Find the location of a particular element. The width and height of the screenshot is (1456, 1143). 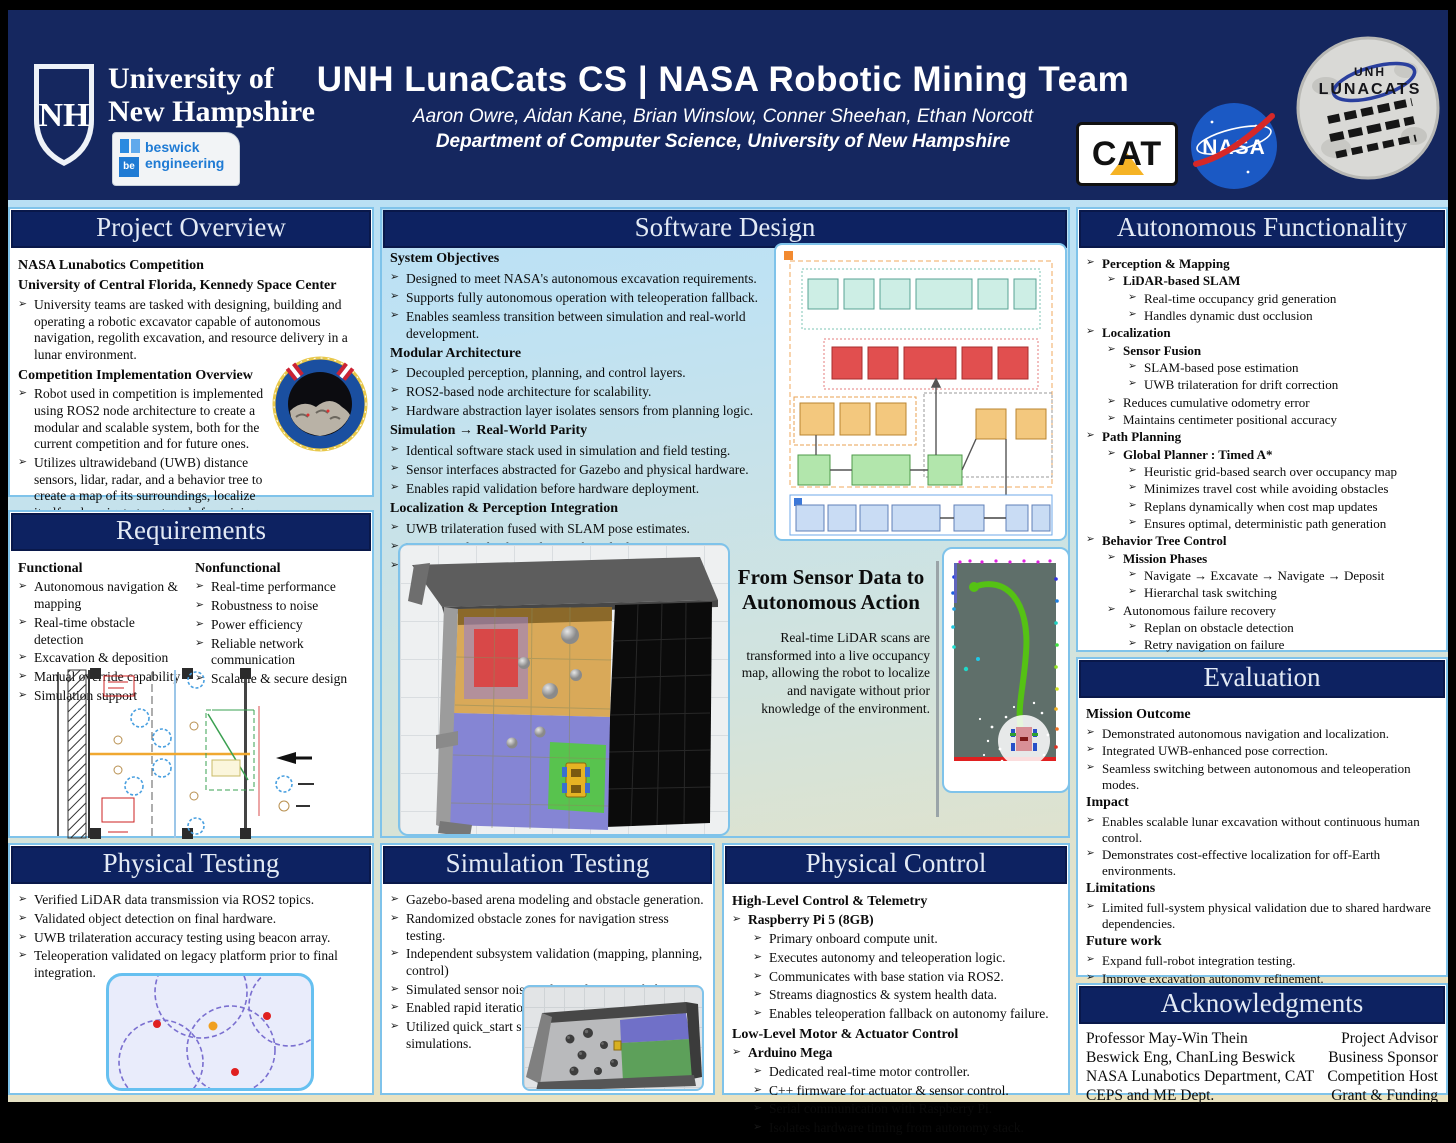

section-title: Project Overview is located at coordinates (191, 229).